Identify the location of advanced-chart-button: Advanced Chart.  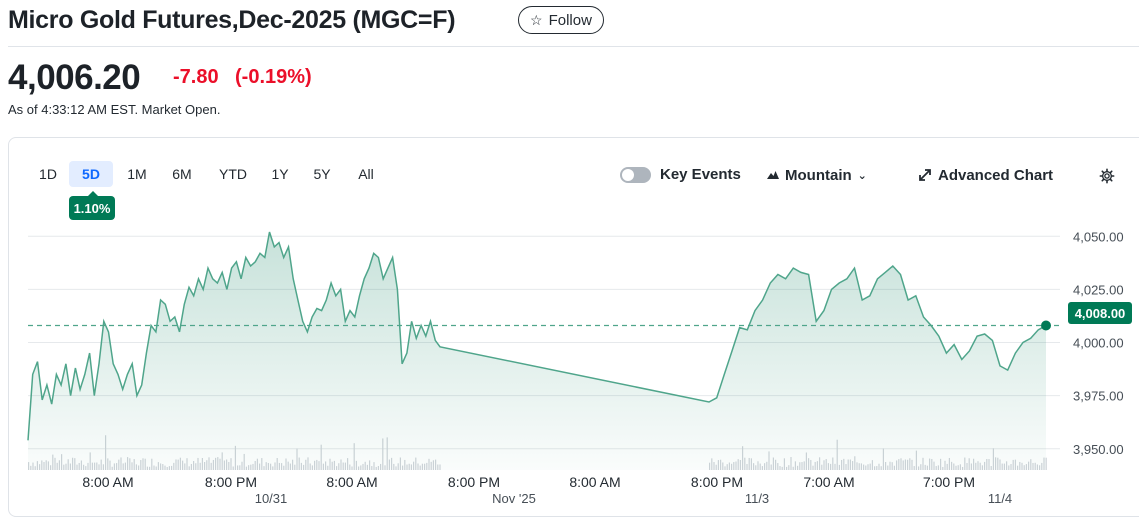
(985, 175).